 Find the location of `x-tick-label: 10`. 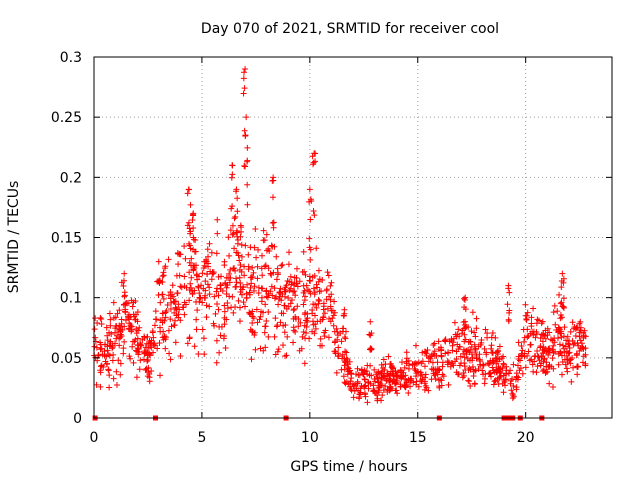

x-tick-label: 10 is located at coordinates (310, 438).